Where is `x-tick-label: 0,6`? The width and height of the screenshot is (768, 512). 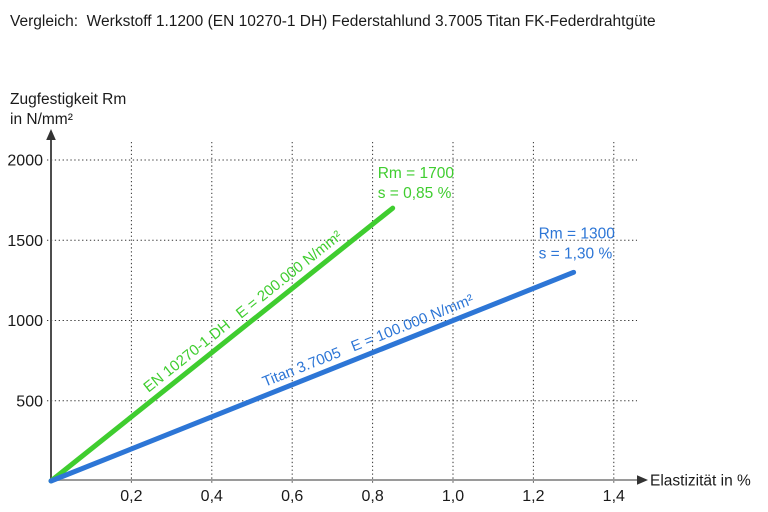
x-tick-label: 0,6 is located at coordinates (292, 496).